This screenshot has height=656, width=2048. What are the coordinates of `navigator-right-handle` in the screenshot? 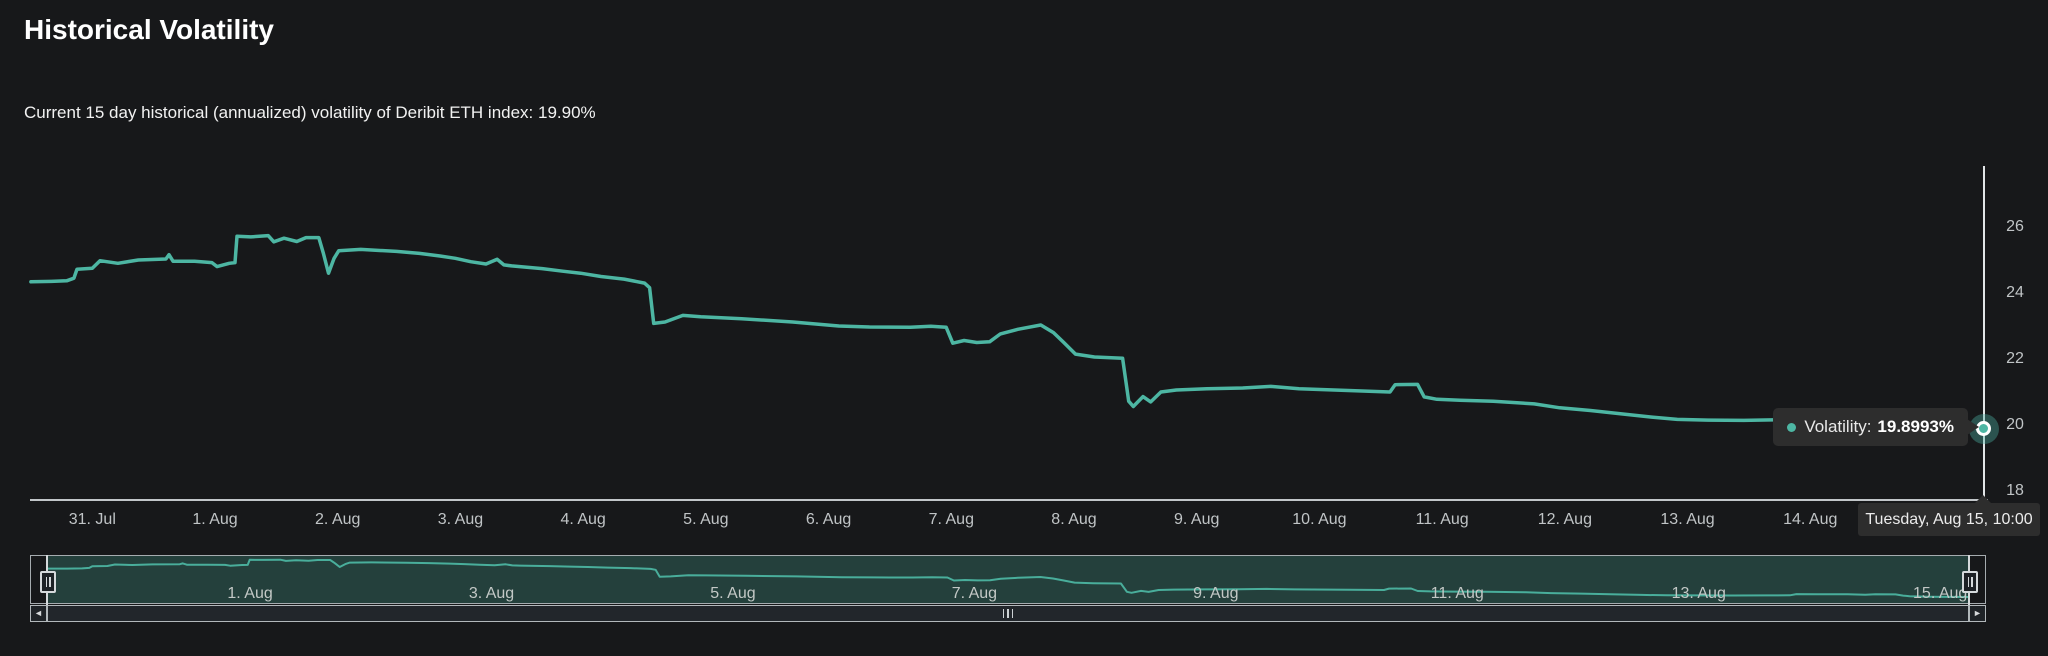 It's located at (1970, 582).